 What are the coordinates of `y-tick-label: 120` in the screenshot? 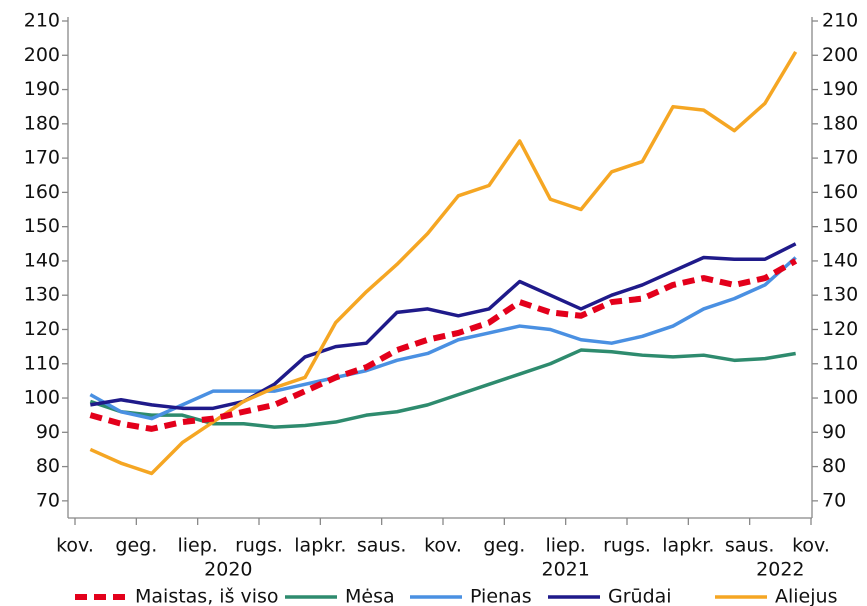 It's located at (42, 329).